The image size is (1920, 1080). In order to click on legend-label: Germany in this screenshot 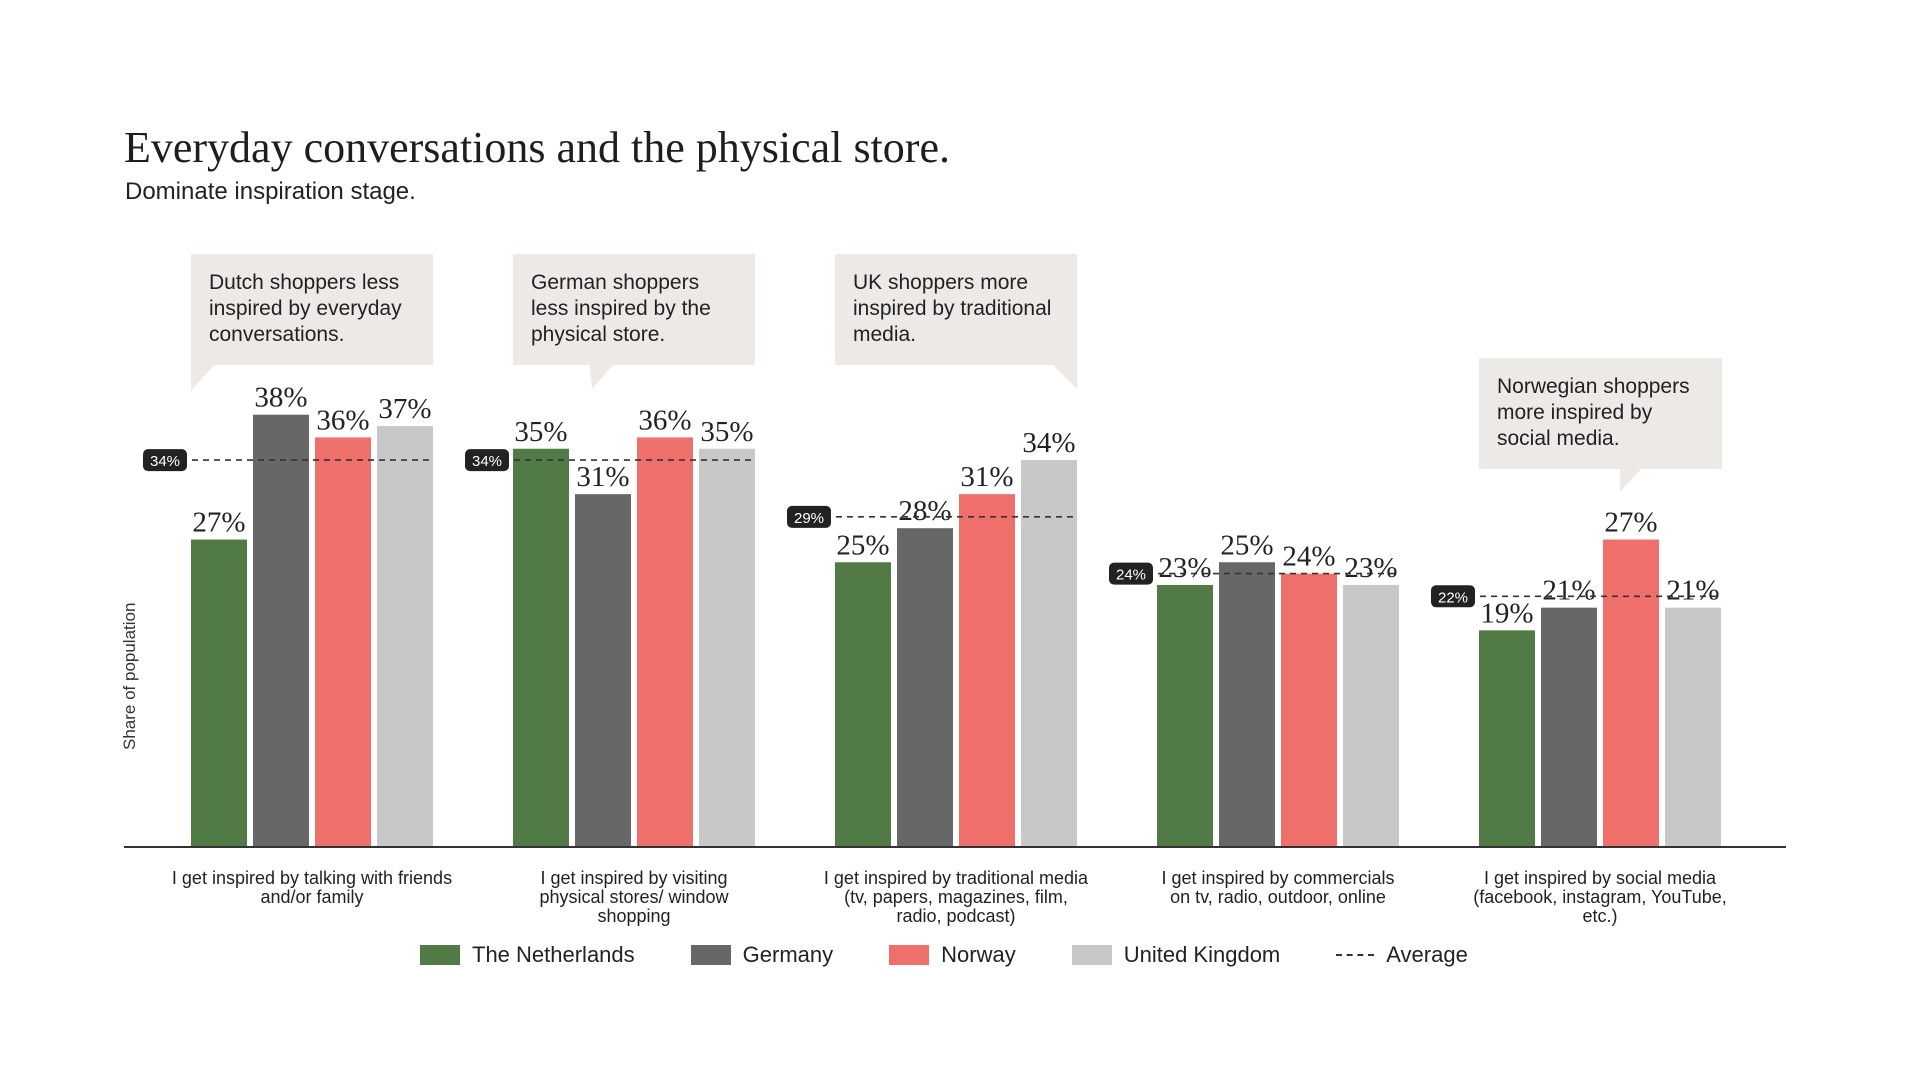, I will do `click(788, 954)`.